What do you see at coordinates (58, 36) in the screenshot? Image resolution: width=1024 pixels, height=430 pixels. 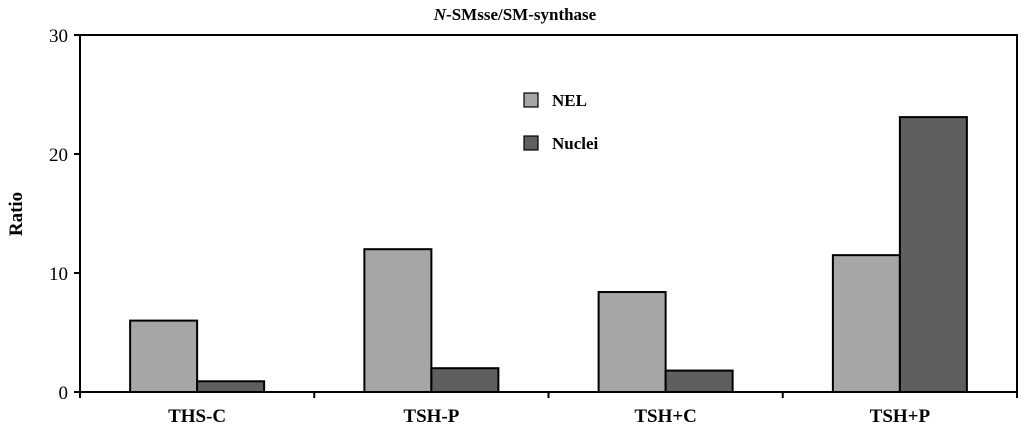 I see `y-tick-label: 30` at bounding box center [58, 36].